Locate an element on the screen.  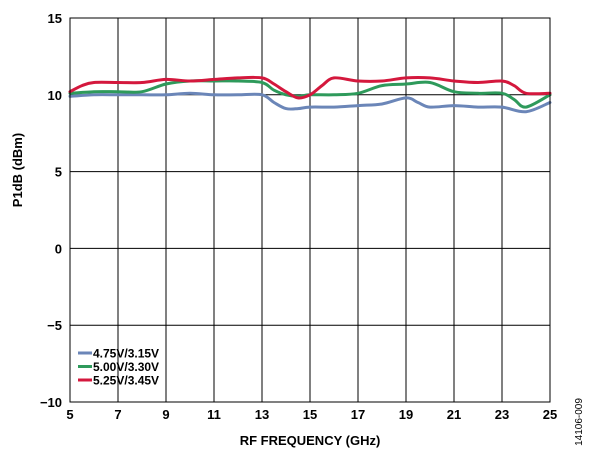
y-tick-label: 0 is located at coordinates (58, 248).